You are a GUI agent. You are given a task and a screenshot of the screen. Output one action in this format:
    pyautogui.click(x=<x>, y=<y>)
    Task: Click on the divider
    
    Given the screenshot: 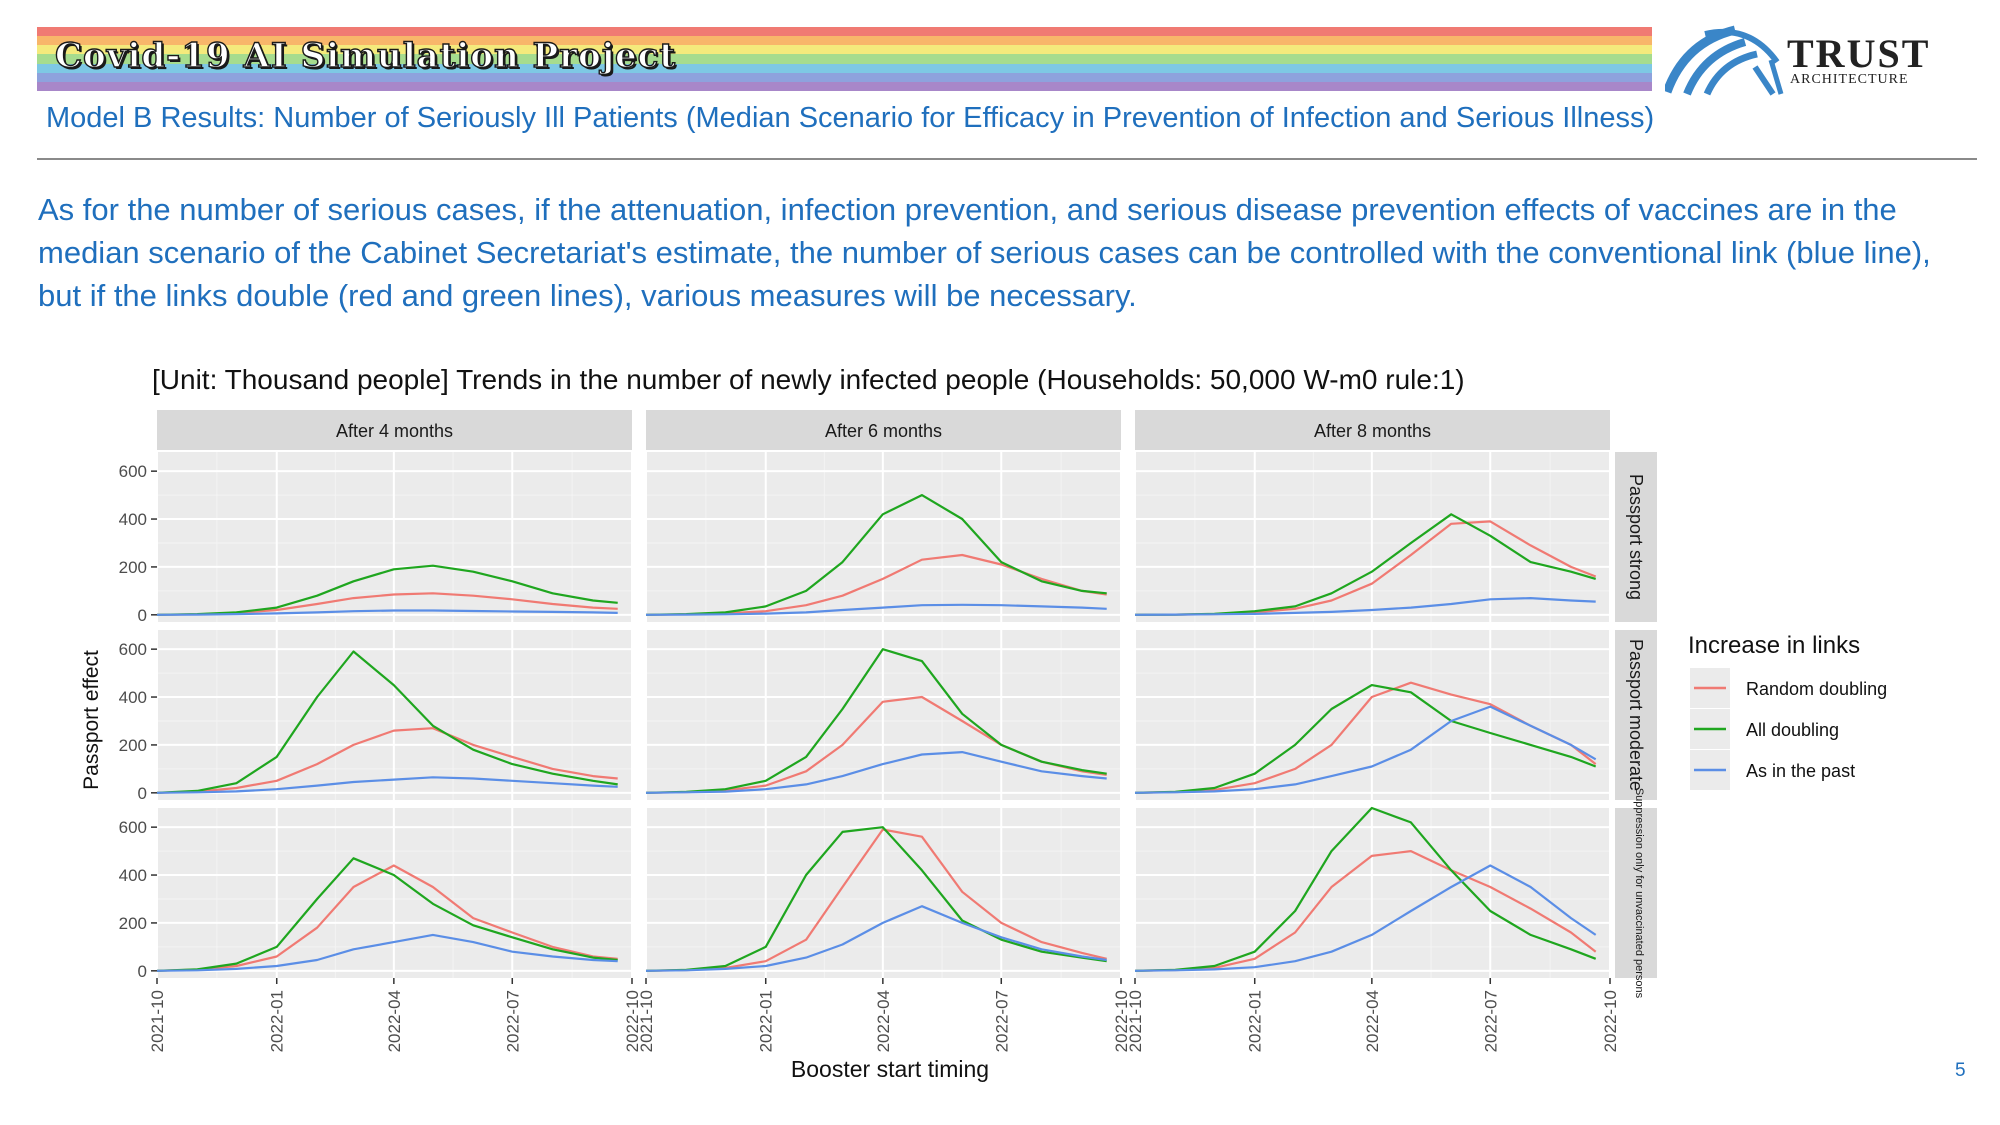 What is the action you would take?
    pyautogui.click(x=1007, y=159)
    